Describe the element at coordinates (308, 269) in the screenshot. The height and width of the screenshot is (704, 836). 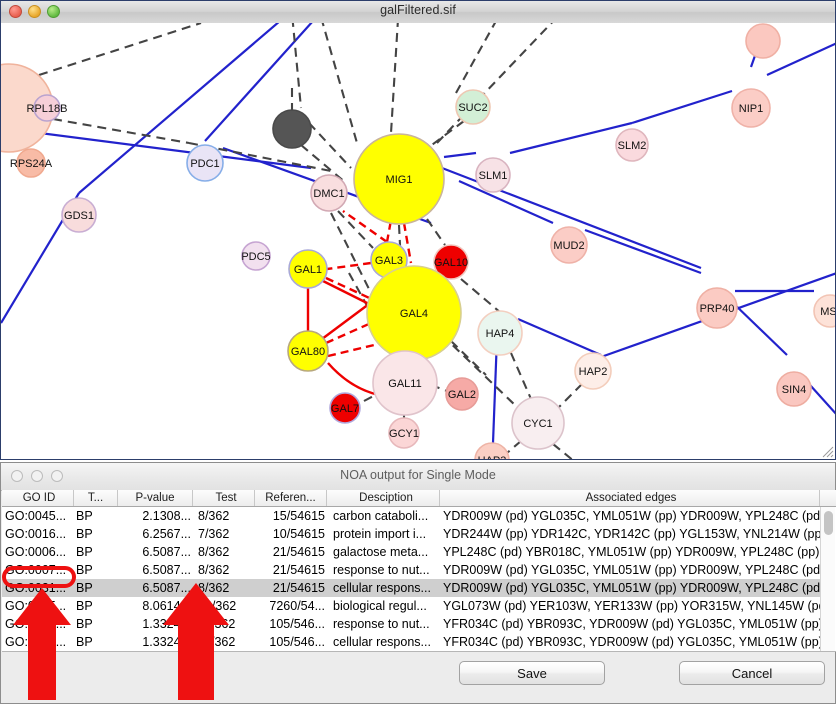
I see `network-node-gal1` at that location.